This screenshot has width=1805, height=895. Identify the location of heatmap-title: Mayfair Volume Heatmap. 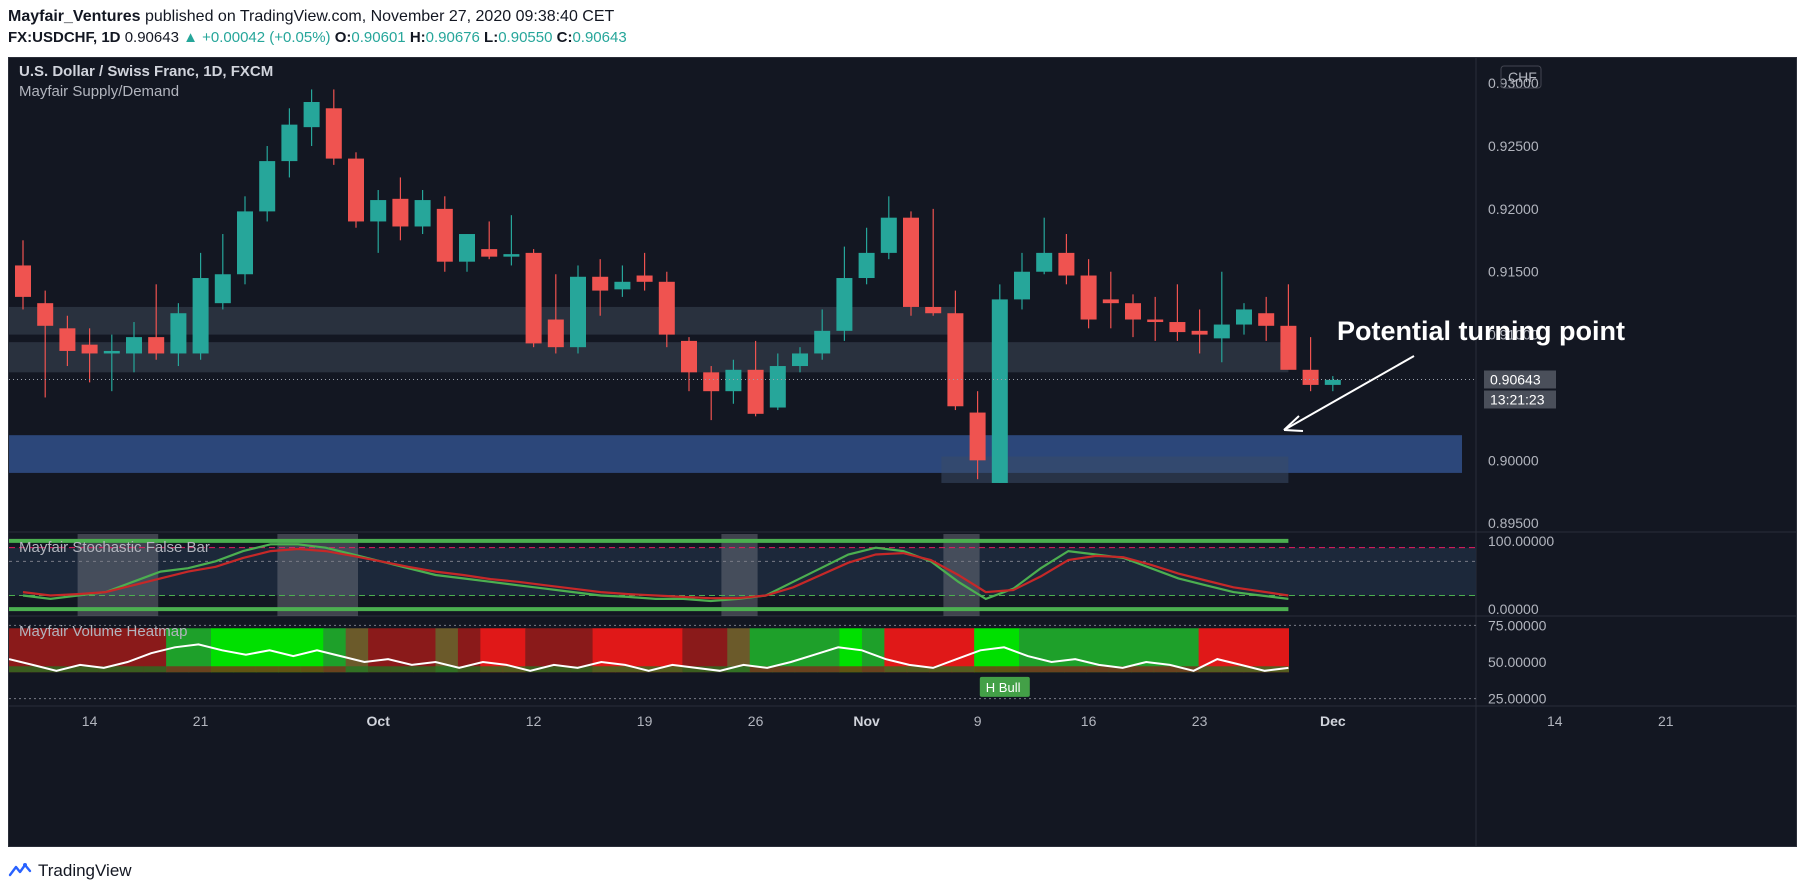
(103, 631).